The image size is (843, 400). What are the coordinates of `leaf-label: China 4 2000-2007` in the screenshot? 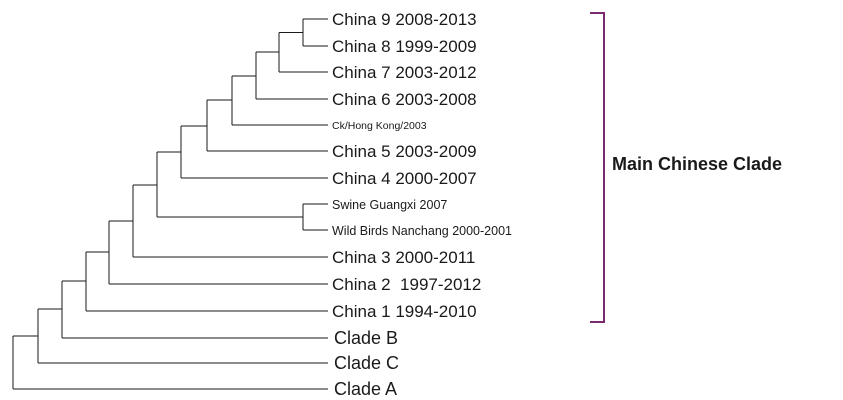 It's located at (404, 178).